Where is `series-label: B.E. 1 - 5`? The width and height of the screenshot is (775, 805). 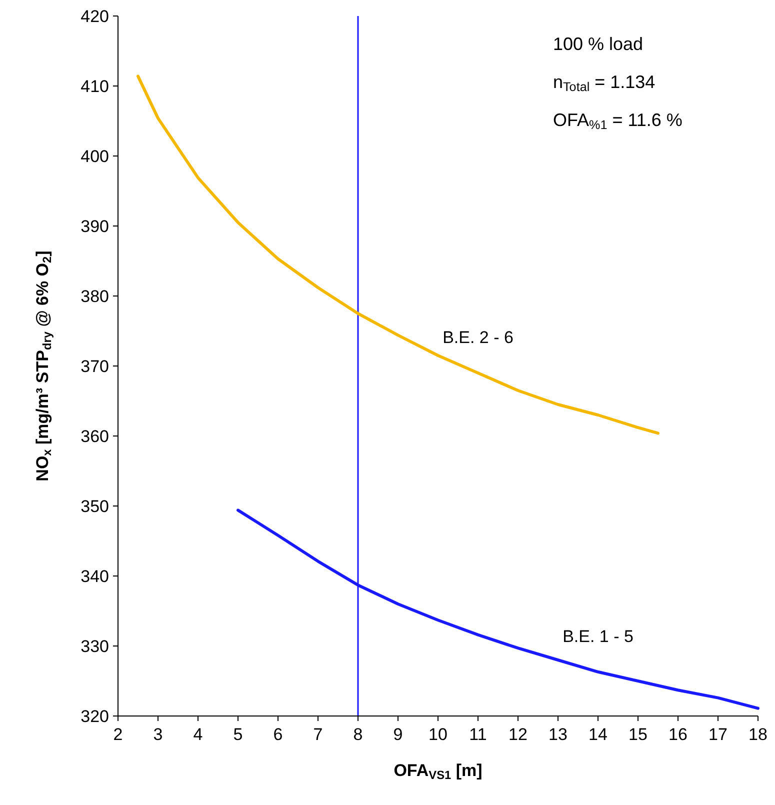
series-label: B.E. 1 - 5 is located at coordinates (598, 636).